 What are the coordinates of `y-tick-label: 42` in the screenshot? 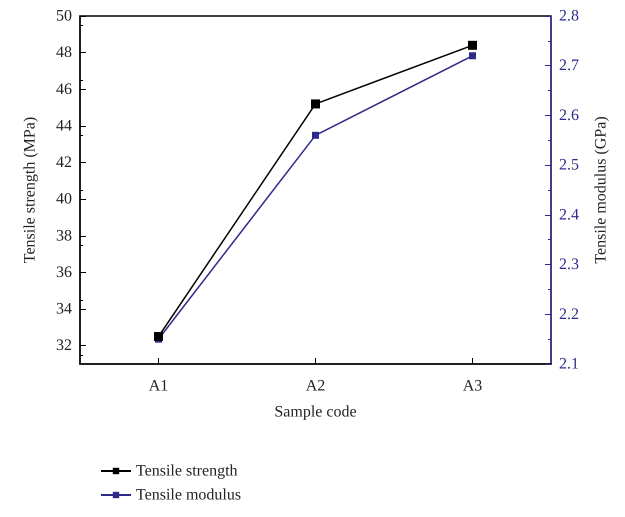 It's located at (64, 163).